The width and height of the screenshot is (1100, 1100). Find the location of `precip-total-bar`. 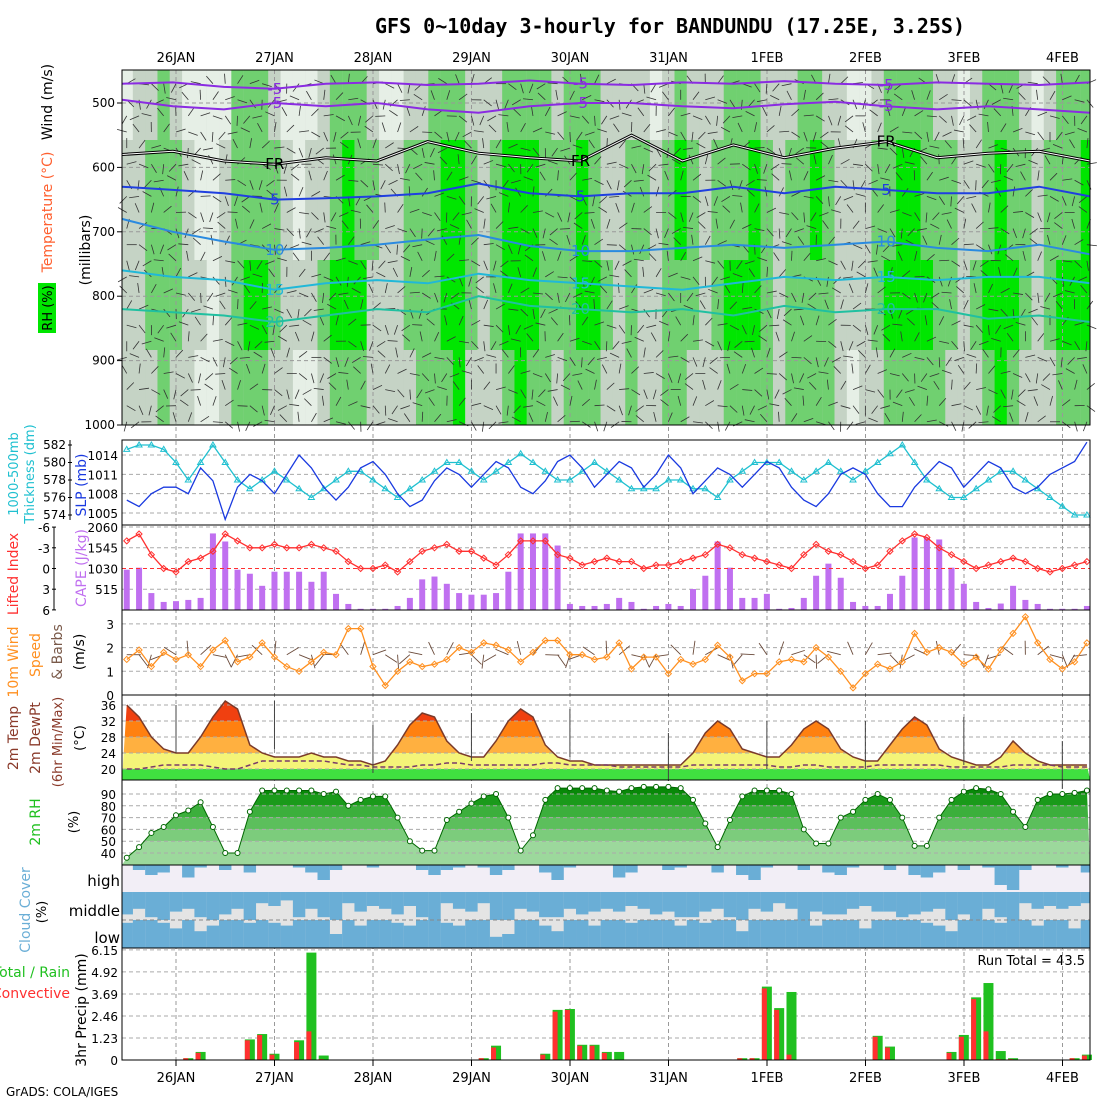

precip-total-bar is located at coordinates (1000, 1055).